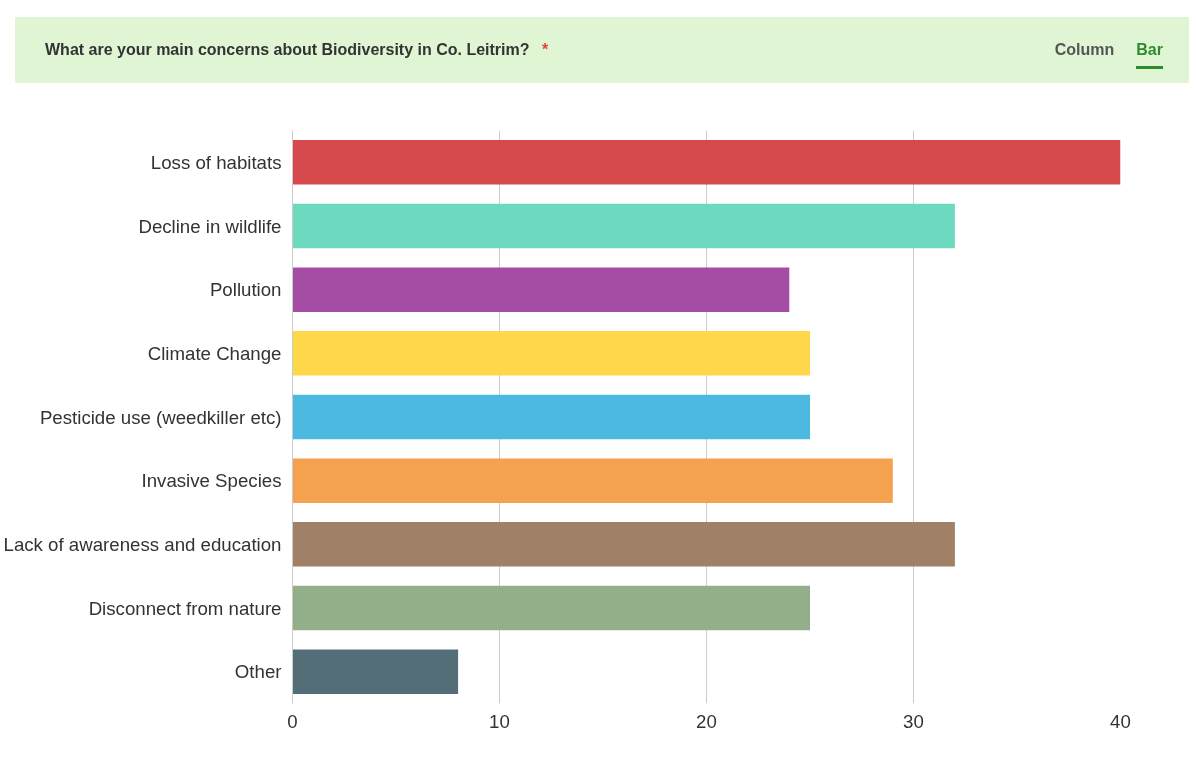 The image size is (1196, 769). I want to click on y-tick-label: Other, so click(258, 672).